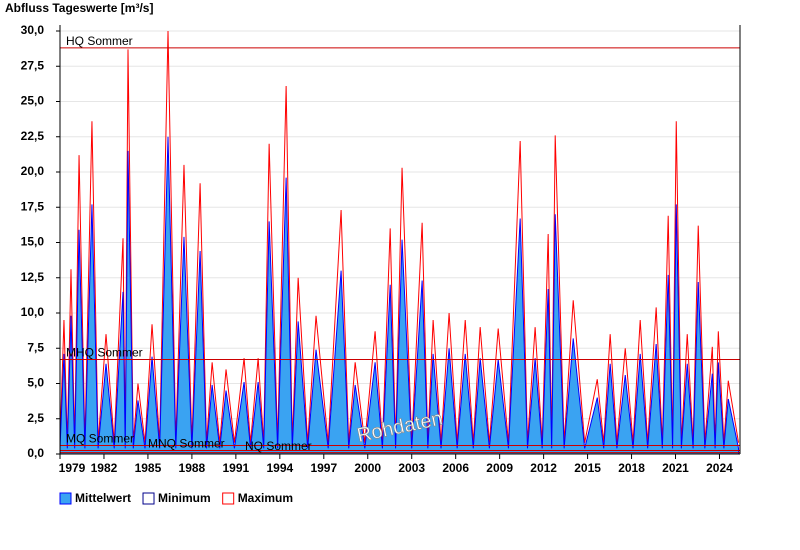 This screenshot has height=550, width=800. Describe the element at coordinates (587, 468) in the screenshot. I see `x-tick-label: 2015` at that location.